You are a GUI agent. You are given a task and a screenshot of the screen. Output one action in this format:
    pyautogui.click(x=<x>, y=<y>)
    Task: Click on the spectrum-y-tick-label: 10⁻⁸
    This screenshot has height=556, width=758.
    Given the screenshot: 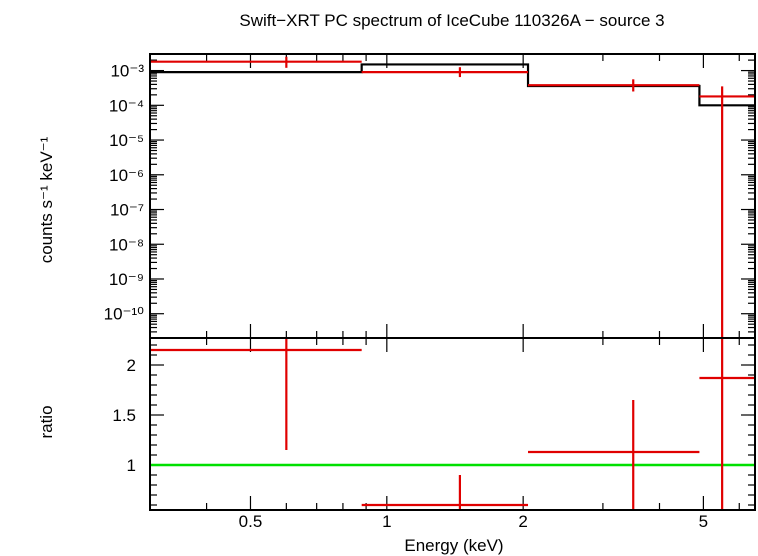 What is the action you would take?
    pyautogui.click(x=126, y=244)
    